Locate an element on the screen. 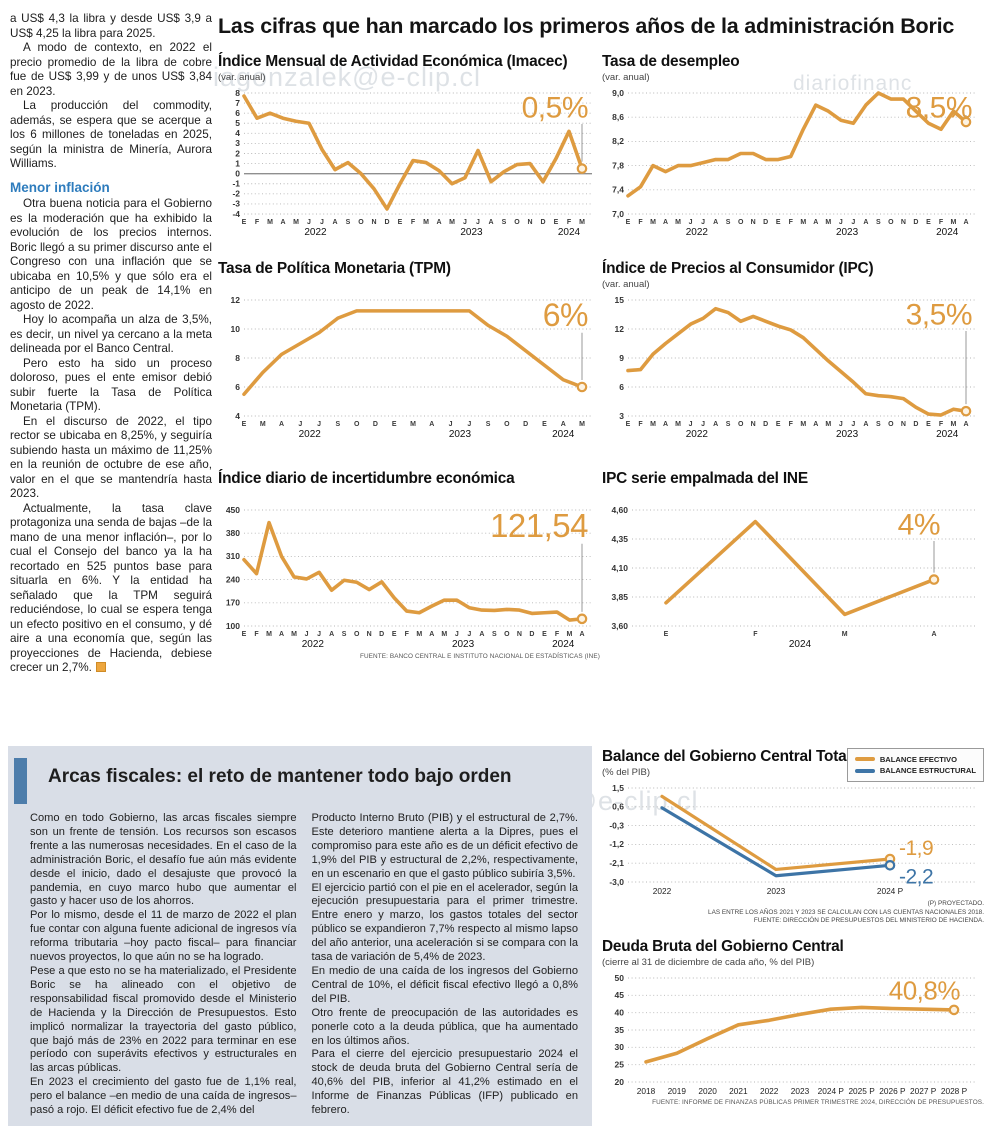  svg-text: -1,9 is located at coordinates (916, 848).